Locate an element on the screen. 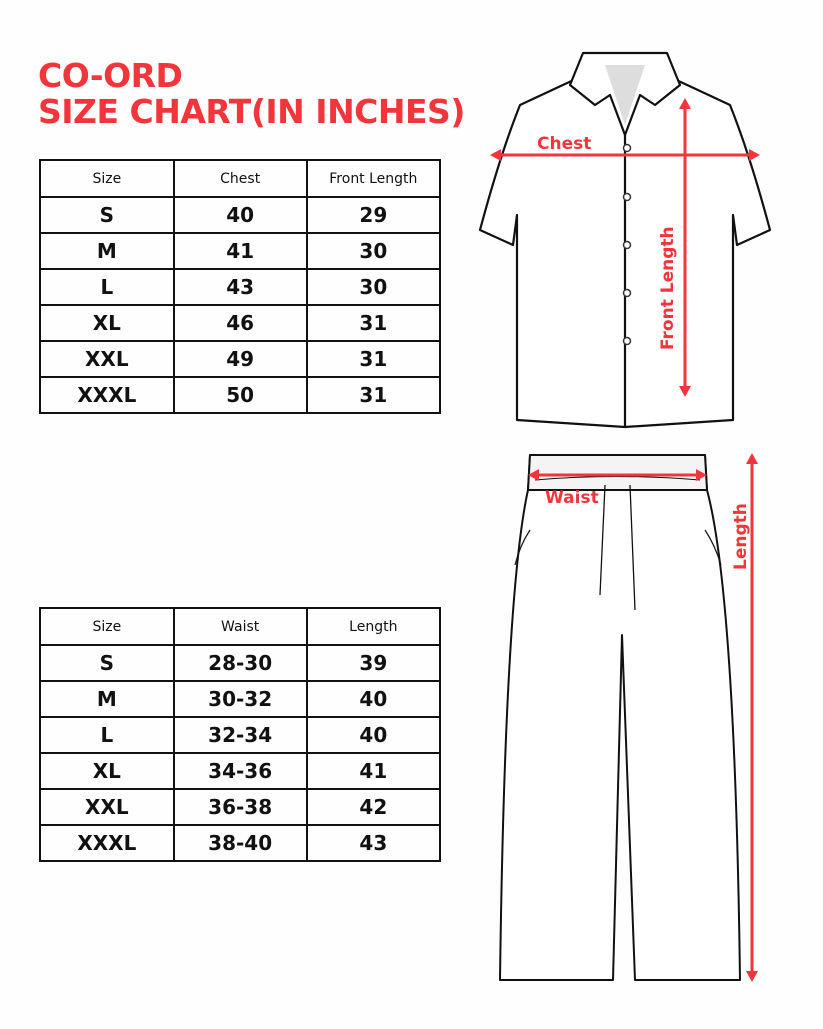  table-row: S 40 29 is located at coordinates (240, 215).